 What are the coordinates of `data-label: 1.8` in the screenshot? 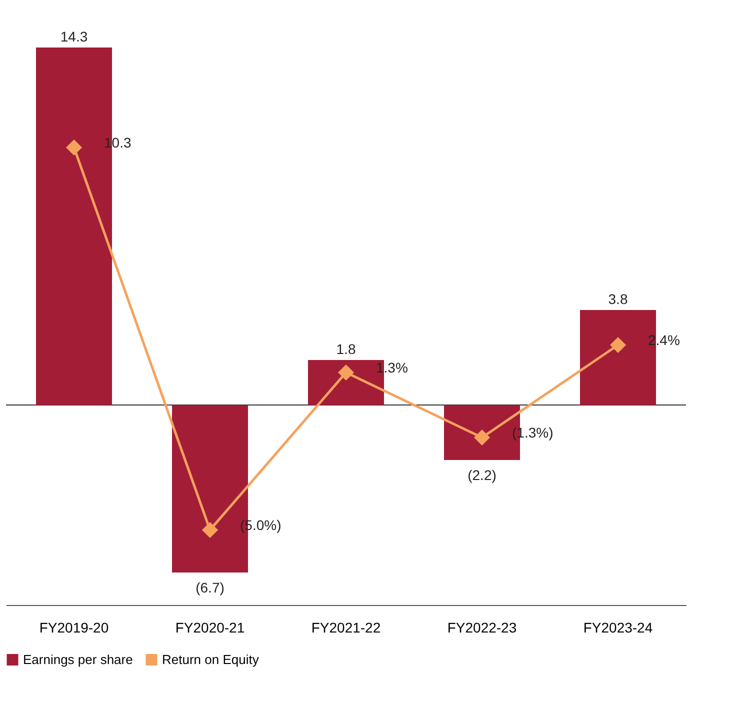 It's located at (346, 349).